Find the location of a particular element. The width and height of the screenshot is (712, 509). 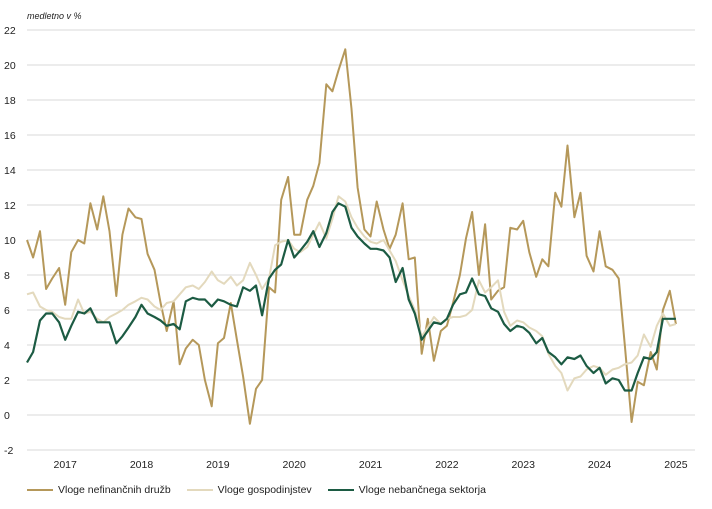

legend-item: Vloge nefinančnih družb is located at coordinates (99, 490).